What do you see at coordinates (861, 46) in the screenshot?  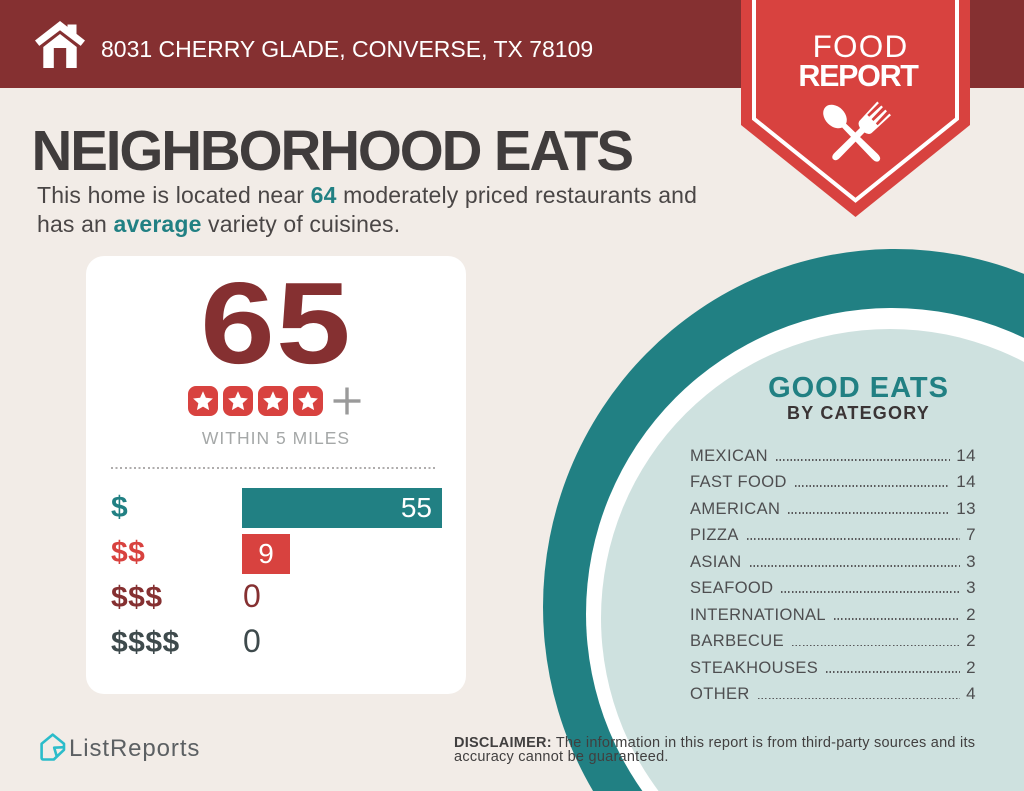 I see `svg-text: FOOD` at bounding box center [861, 46].